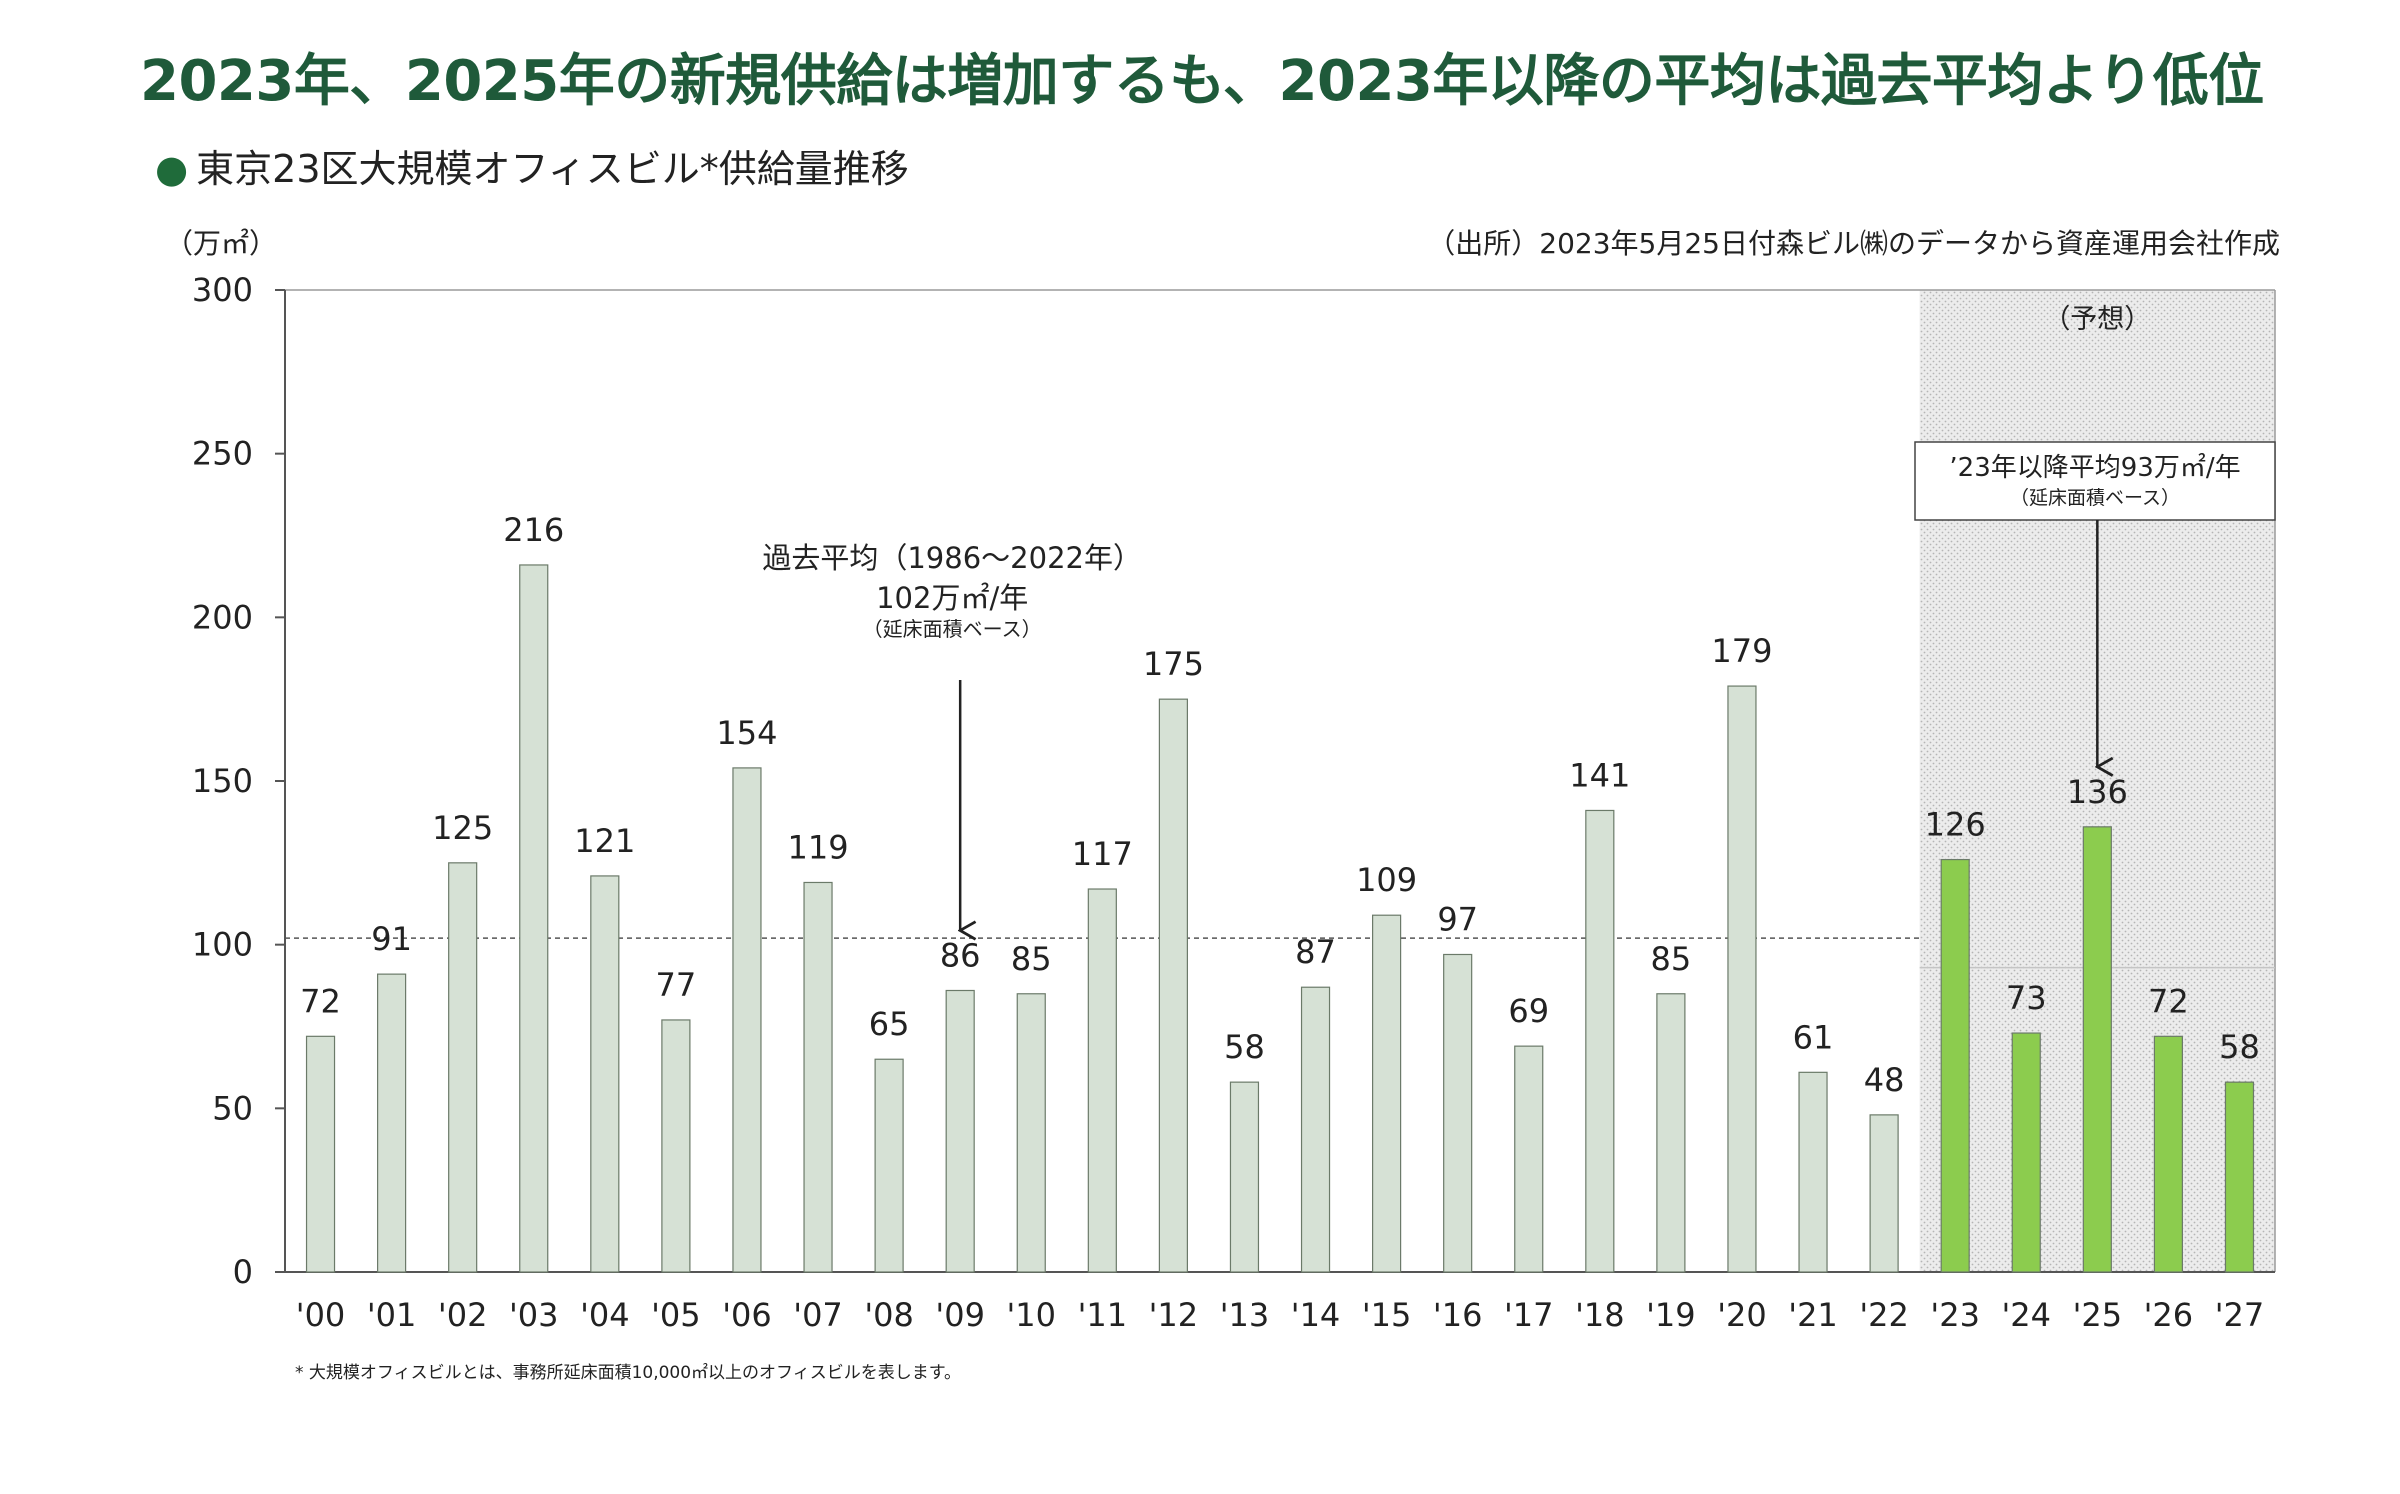  What do you see at coordinates (1315, 1129) in the screenshot?
I see `bar-'14` at bounding box center [1315, 1129].